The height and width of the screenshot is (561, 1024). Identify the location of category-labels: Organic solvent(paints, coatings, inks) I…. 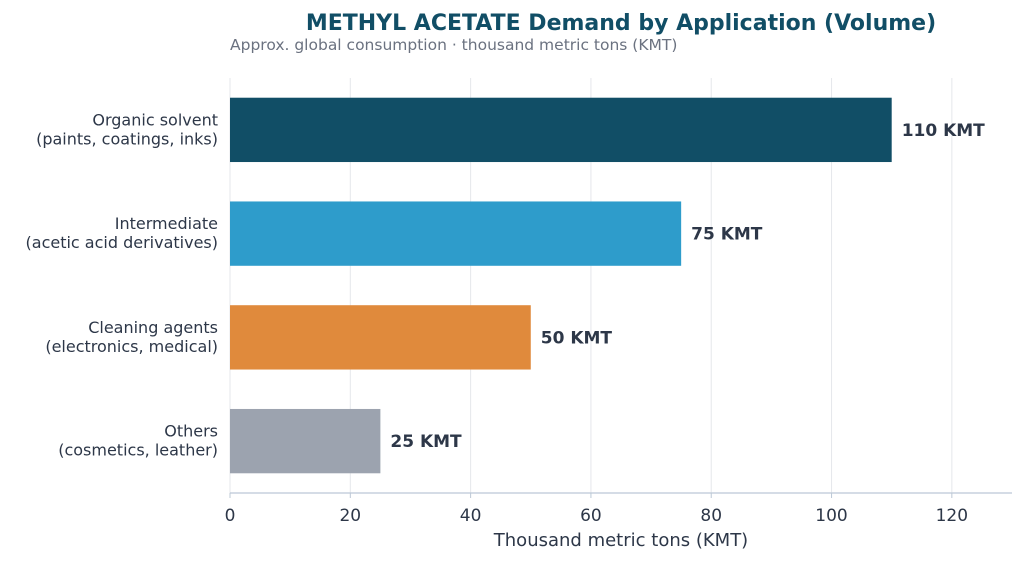
(122, 284).